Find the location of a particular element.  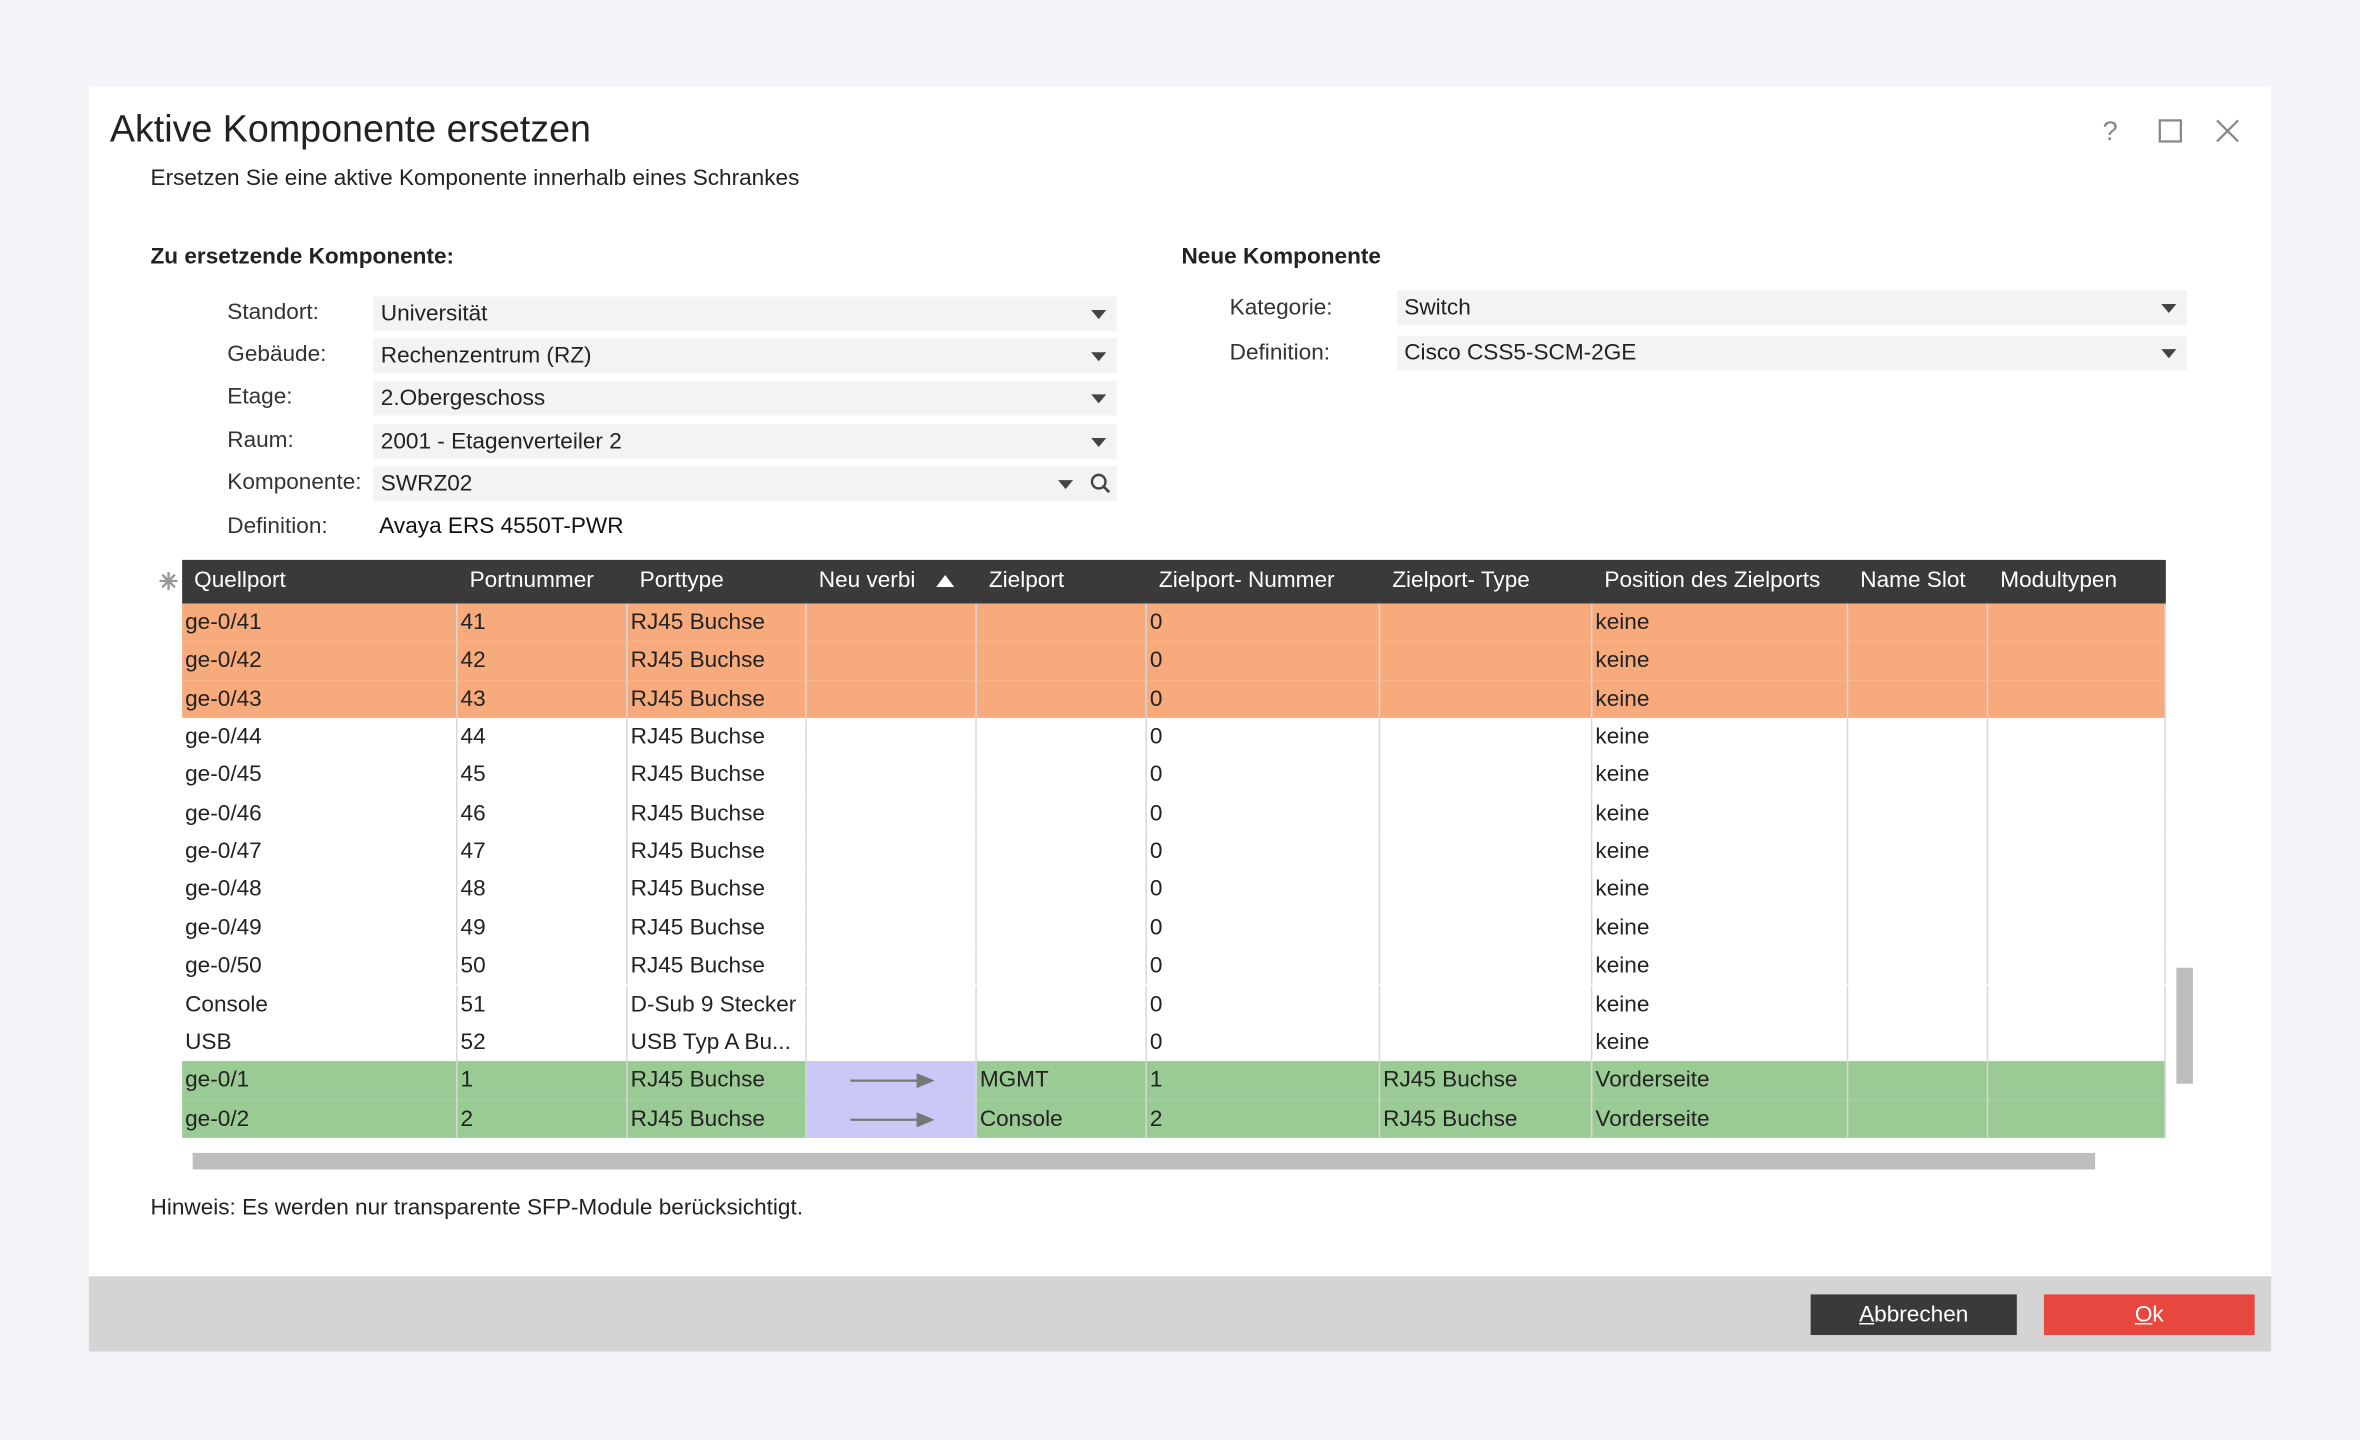

field-value: Cisco CSS5-SCM-2GE is located at coordinates (1792, 353).